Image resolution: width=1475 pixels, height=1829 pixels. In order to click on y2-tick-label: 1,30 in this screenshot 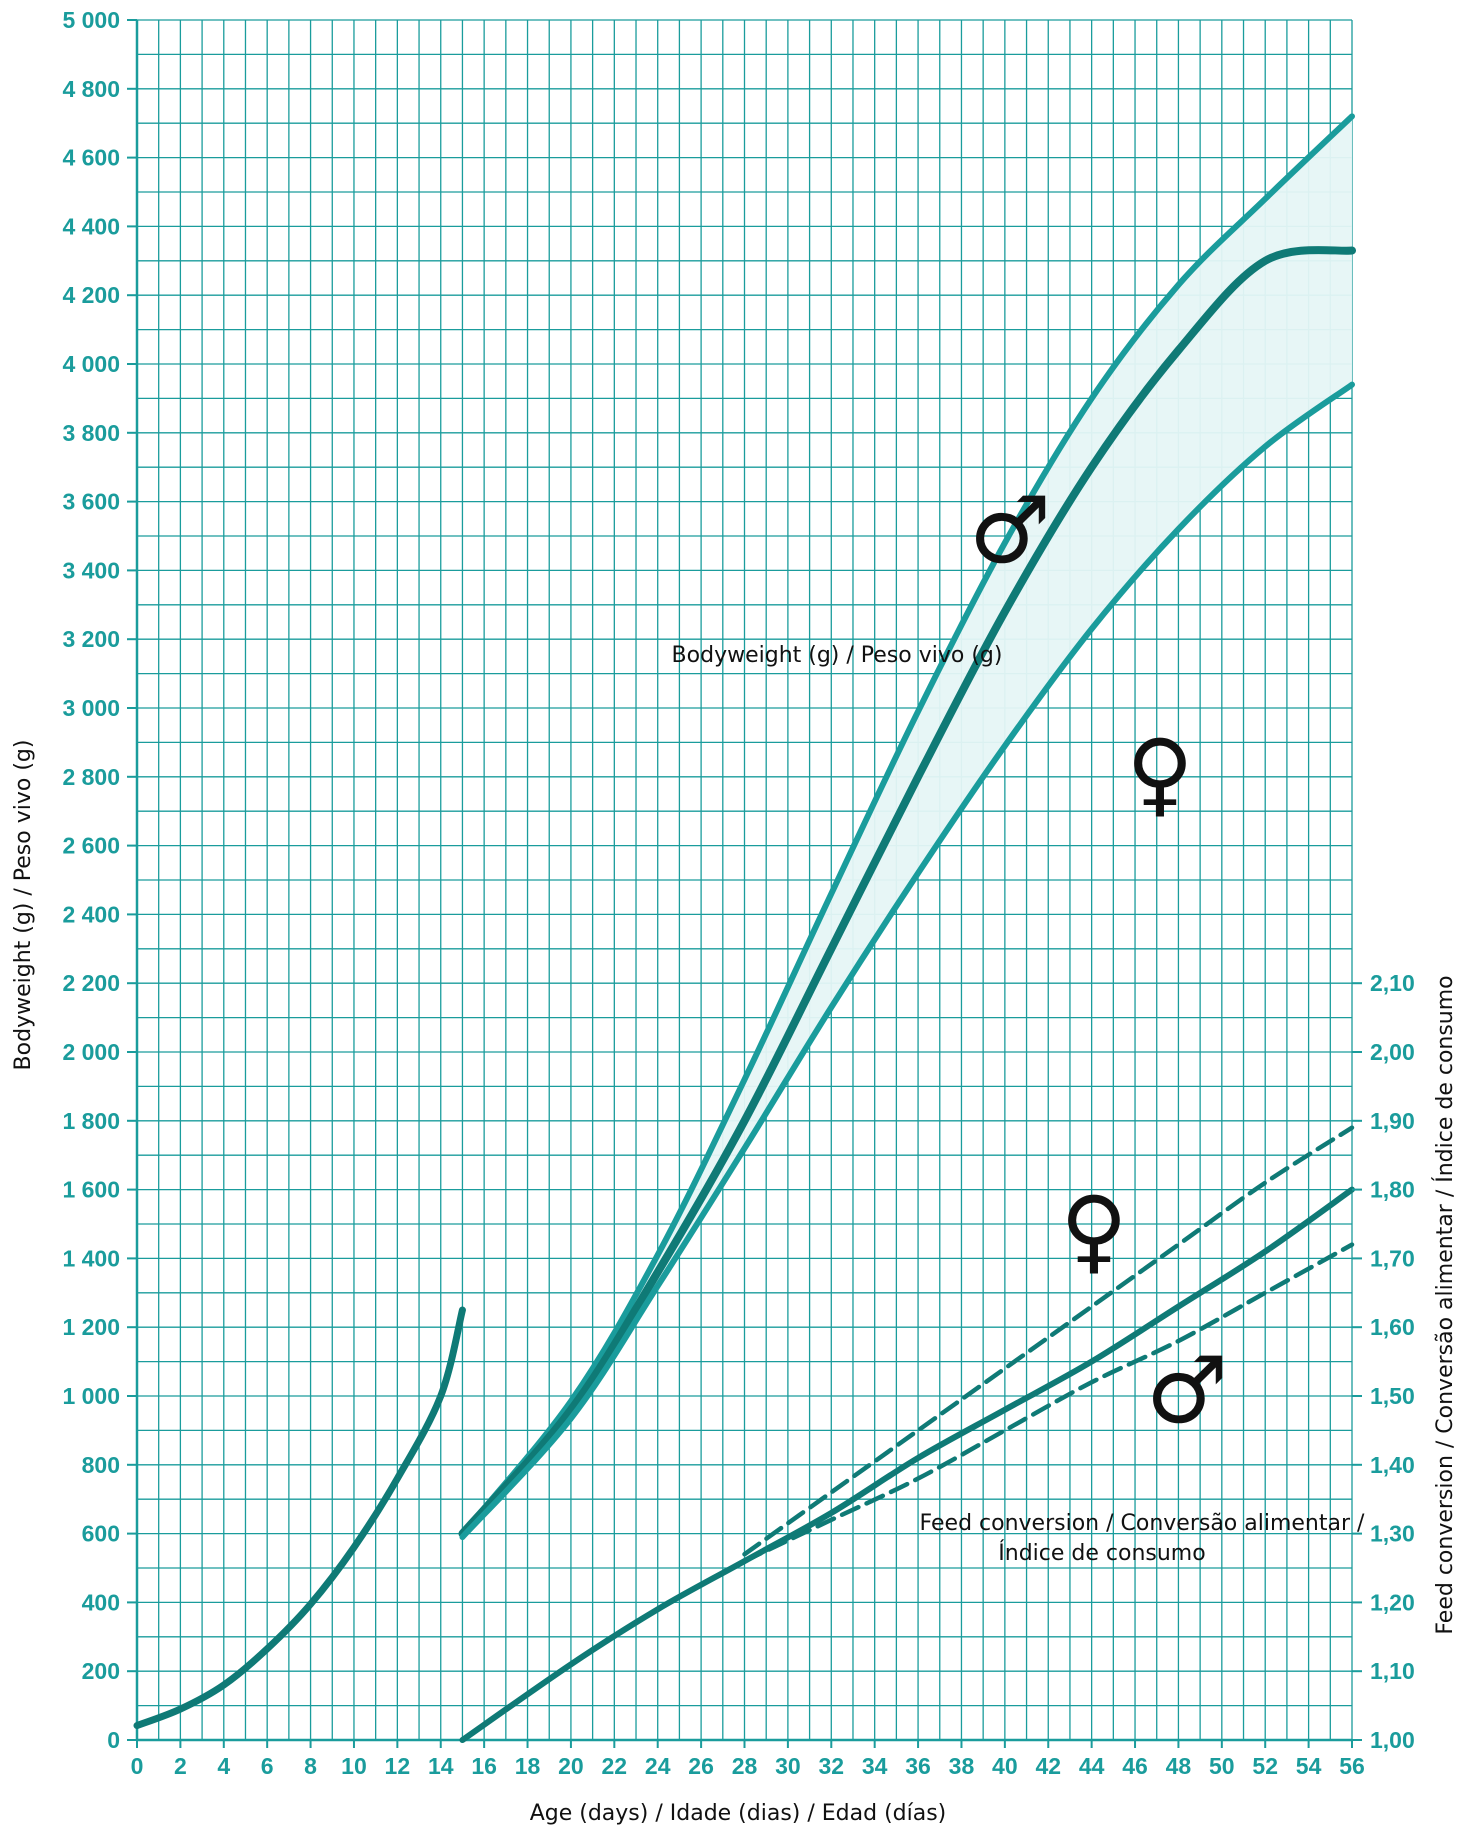, I will do `click(1392, 1534)`.